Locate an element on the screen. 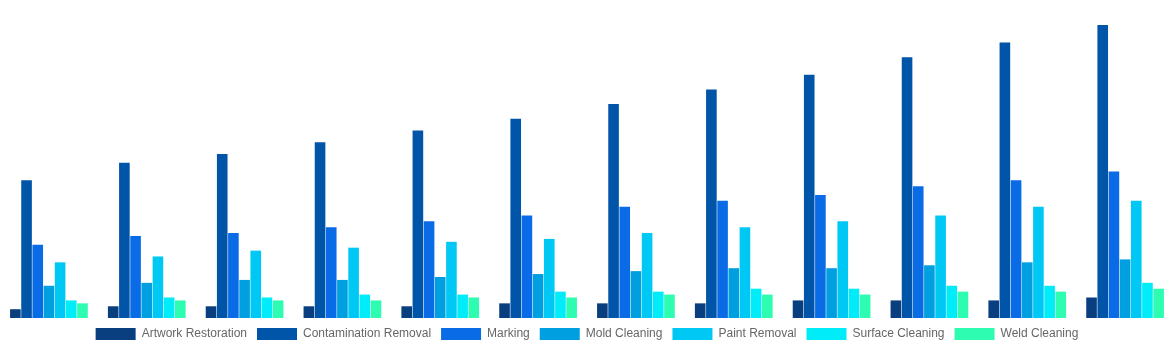 This screenshot has height=350, width=1174. legend-label: Marking is located at coordinates (508, 333).